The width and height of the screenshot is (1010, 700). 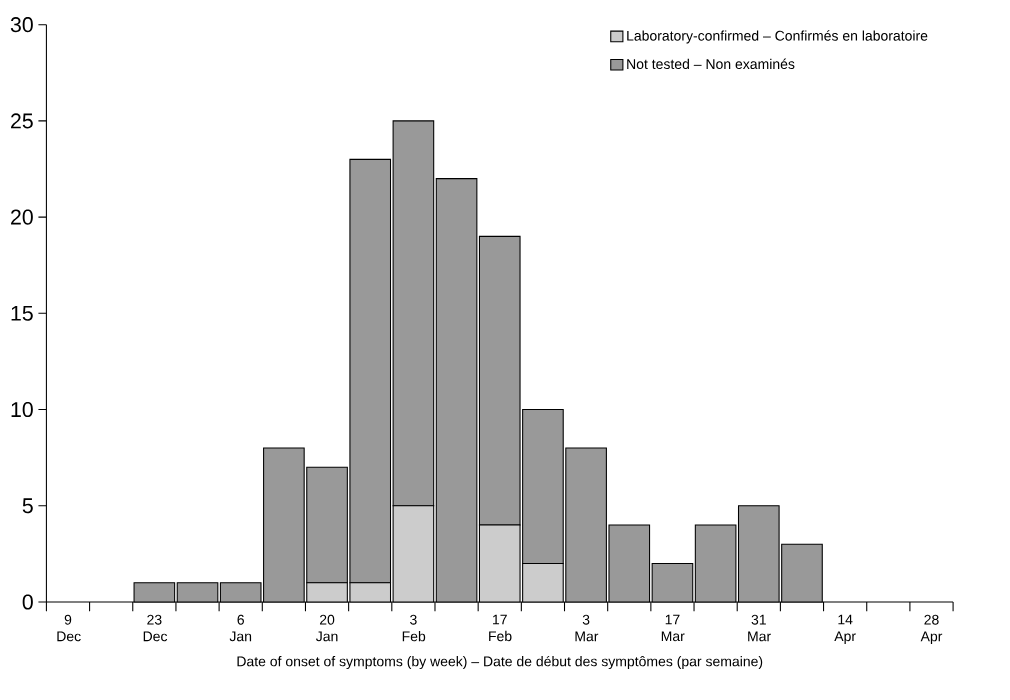 I want to click on y-tick-label: 10, so click(x=22, y=410).